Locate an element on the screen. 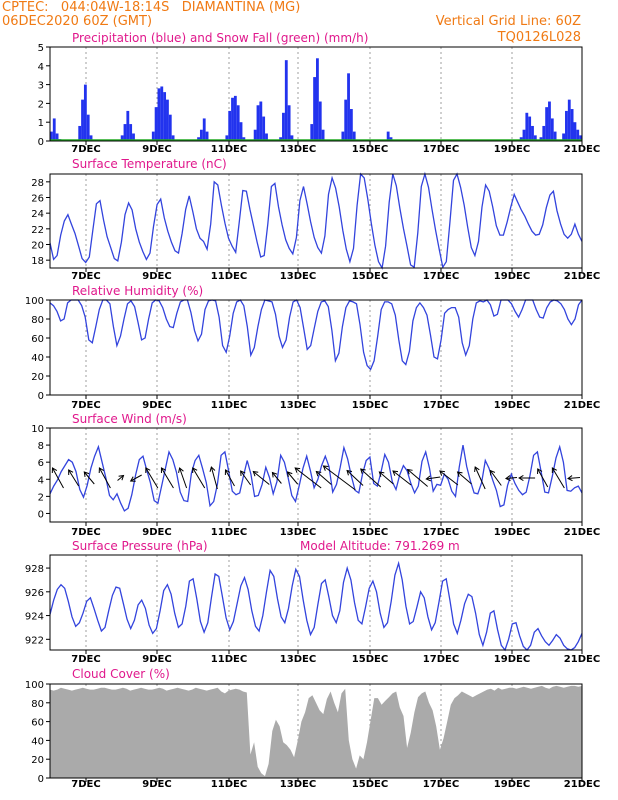 This screenshot has height=800, width=618. rh-xtick-label: 19DEC is located at coordinates (512, 405).